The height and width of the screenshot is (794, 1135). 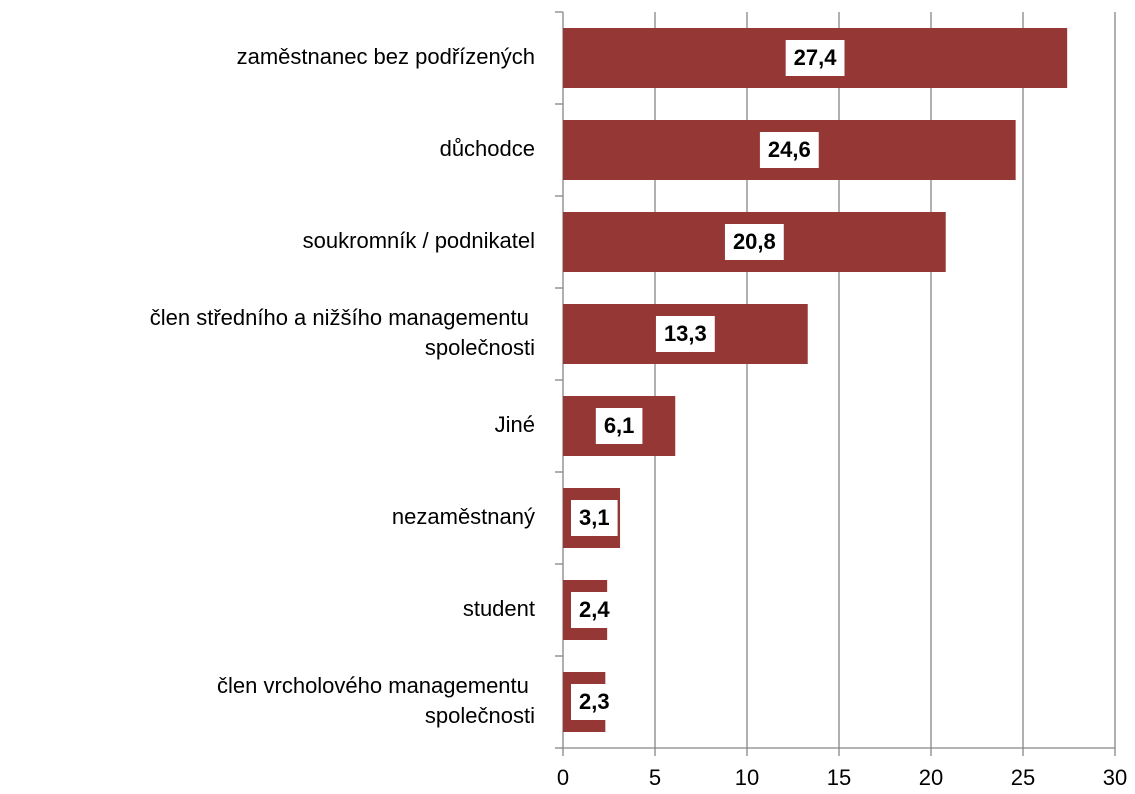 I want to click on label-line: zaměstnanec bez podřízených, so click(x=386, y=56).